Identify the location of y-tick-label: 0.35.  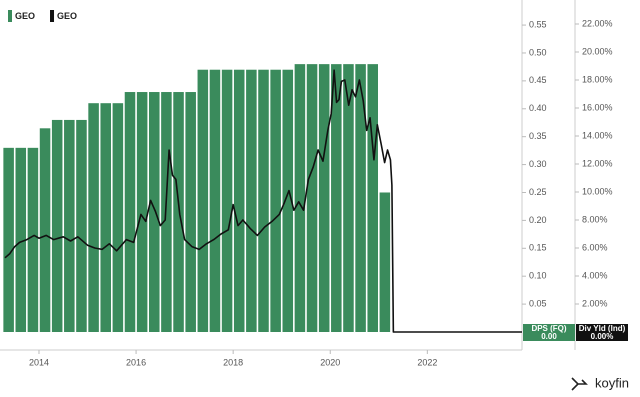
(538, 136).